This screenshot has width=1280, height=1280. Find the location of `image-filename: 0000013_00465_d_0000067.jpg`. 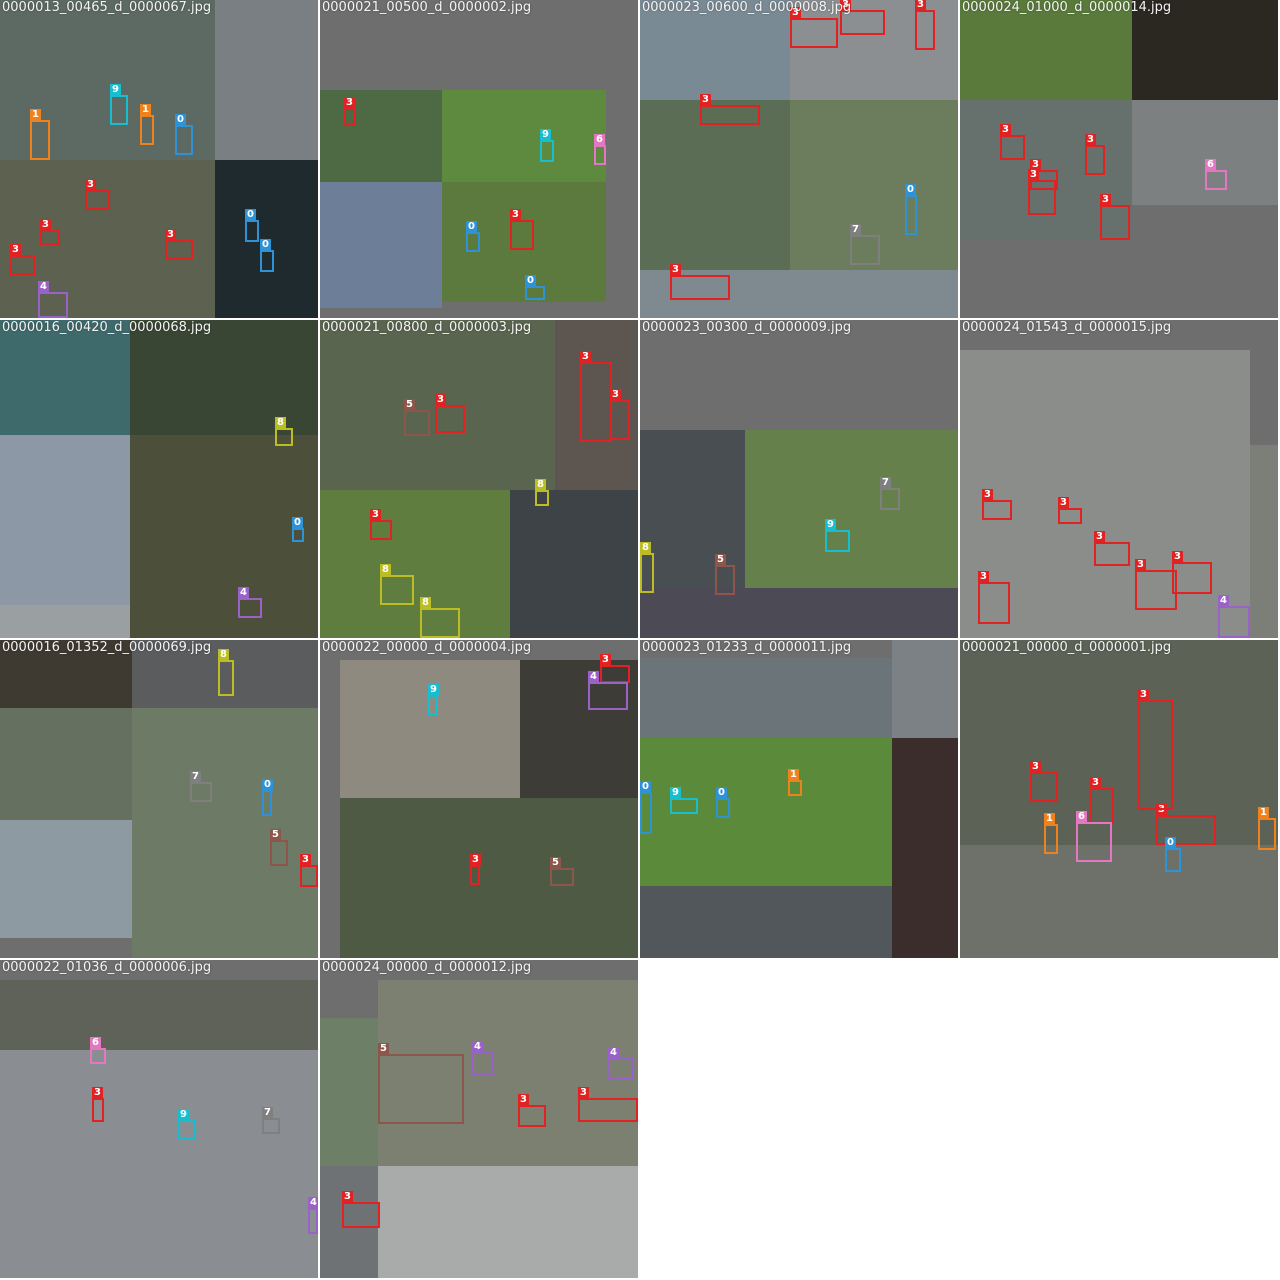

image-filename: 0000013_00465_d_0000067.jpg is located at coordinates (107, 7).